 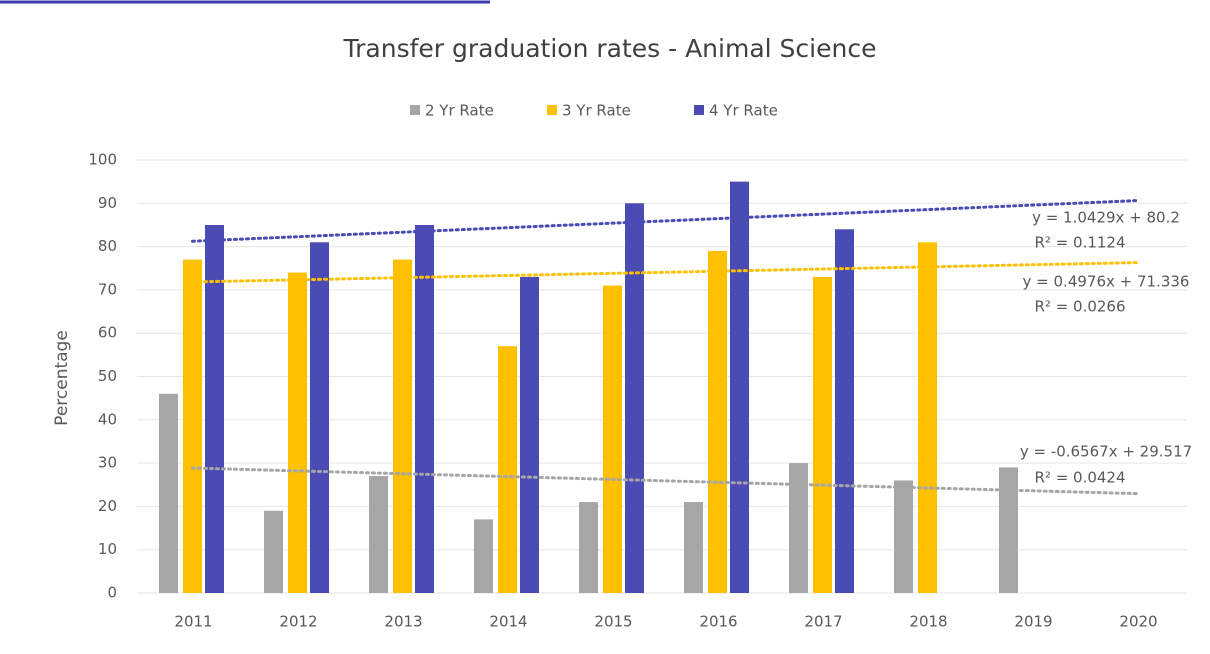 What do you see at coordinates (107, 289) in the screenshot?
I see `y-tick-label: 70` at bounding box center [107, 289].